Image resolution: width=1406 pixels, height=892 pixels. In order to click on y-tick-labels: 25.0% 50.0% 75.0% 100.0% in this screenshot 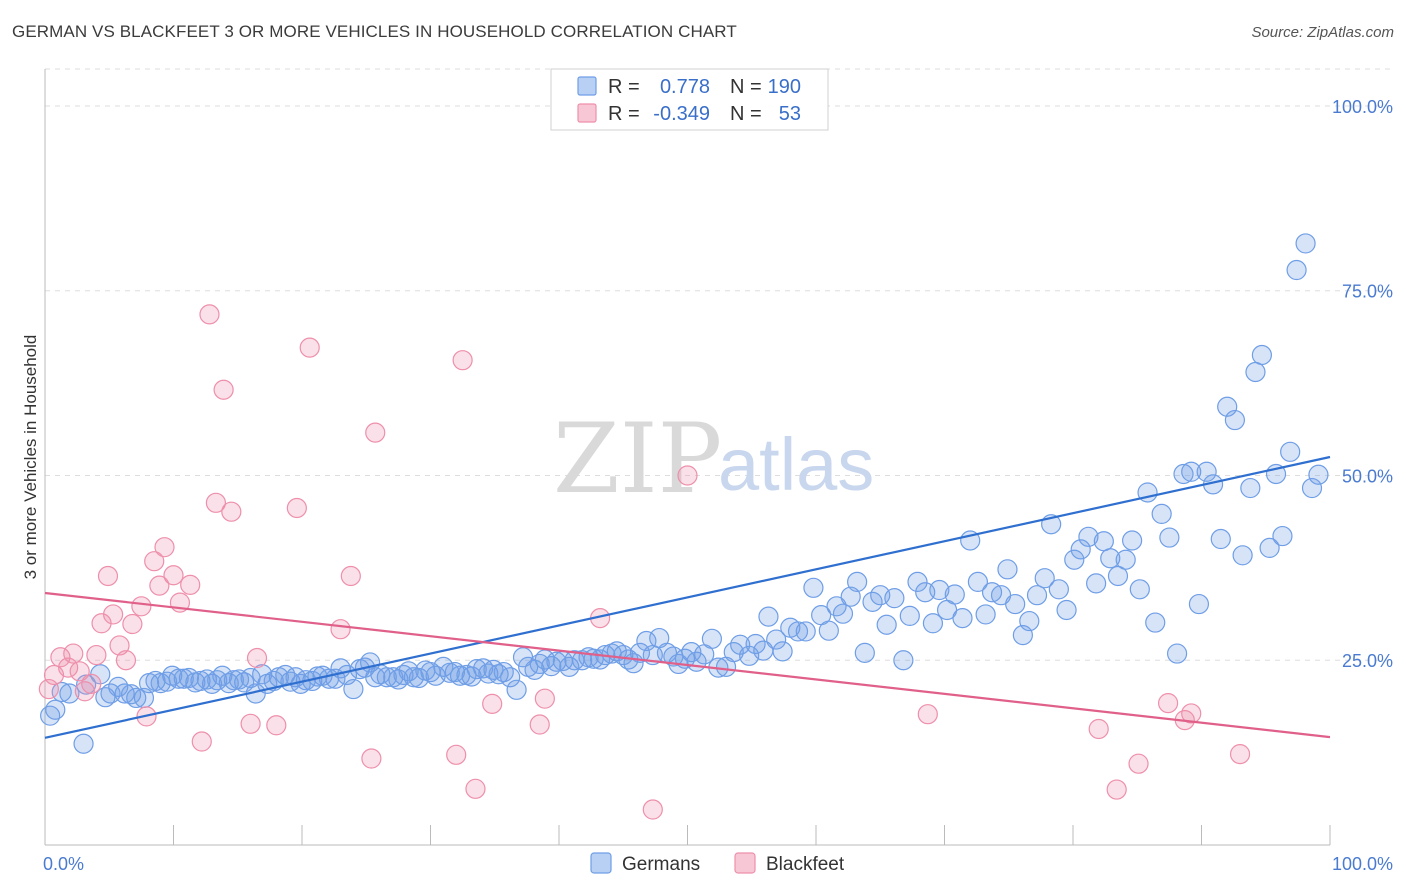, I will do `click(1362, 384)`.